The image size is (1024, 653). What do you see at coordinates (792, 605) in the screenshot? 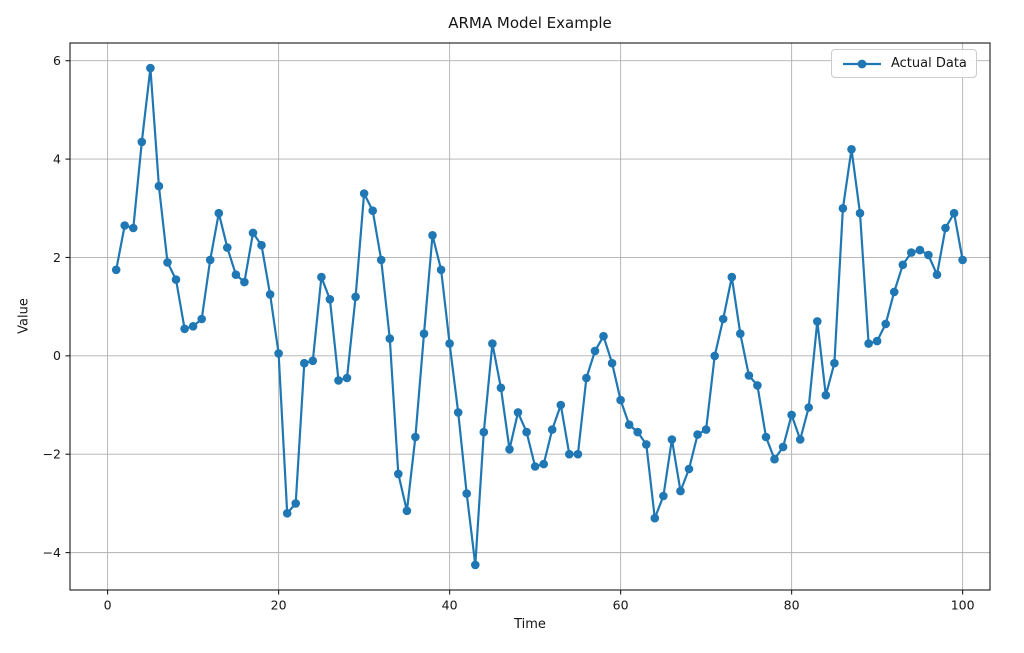
I see `x-tick-label: 80` at bounding box center [792, 605].